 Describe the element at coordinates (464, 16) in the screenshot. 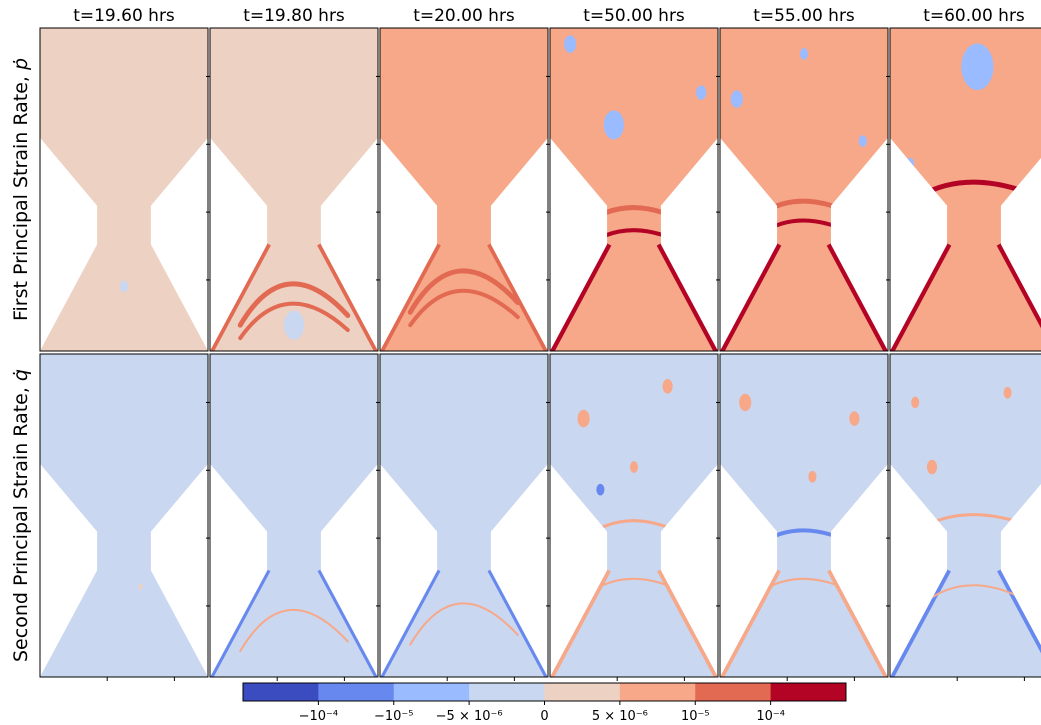

I see `column-title: t=20.00 hrs` at that location.